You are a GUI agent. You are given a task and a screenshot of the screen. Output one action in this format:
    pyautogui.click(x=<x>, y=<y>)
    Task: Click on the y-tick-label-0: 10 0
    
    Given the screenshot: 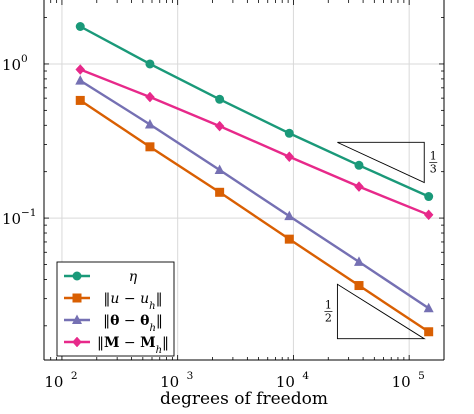 What is the action you would take?
    pyautogui.click(x=15, y=63)
    